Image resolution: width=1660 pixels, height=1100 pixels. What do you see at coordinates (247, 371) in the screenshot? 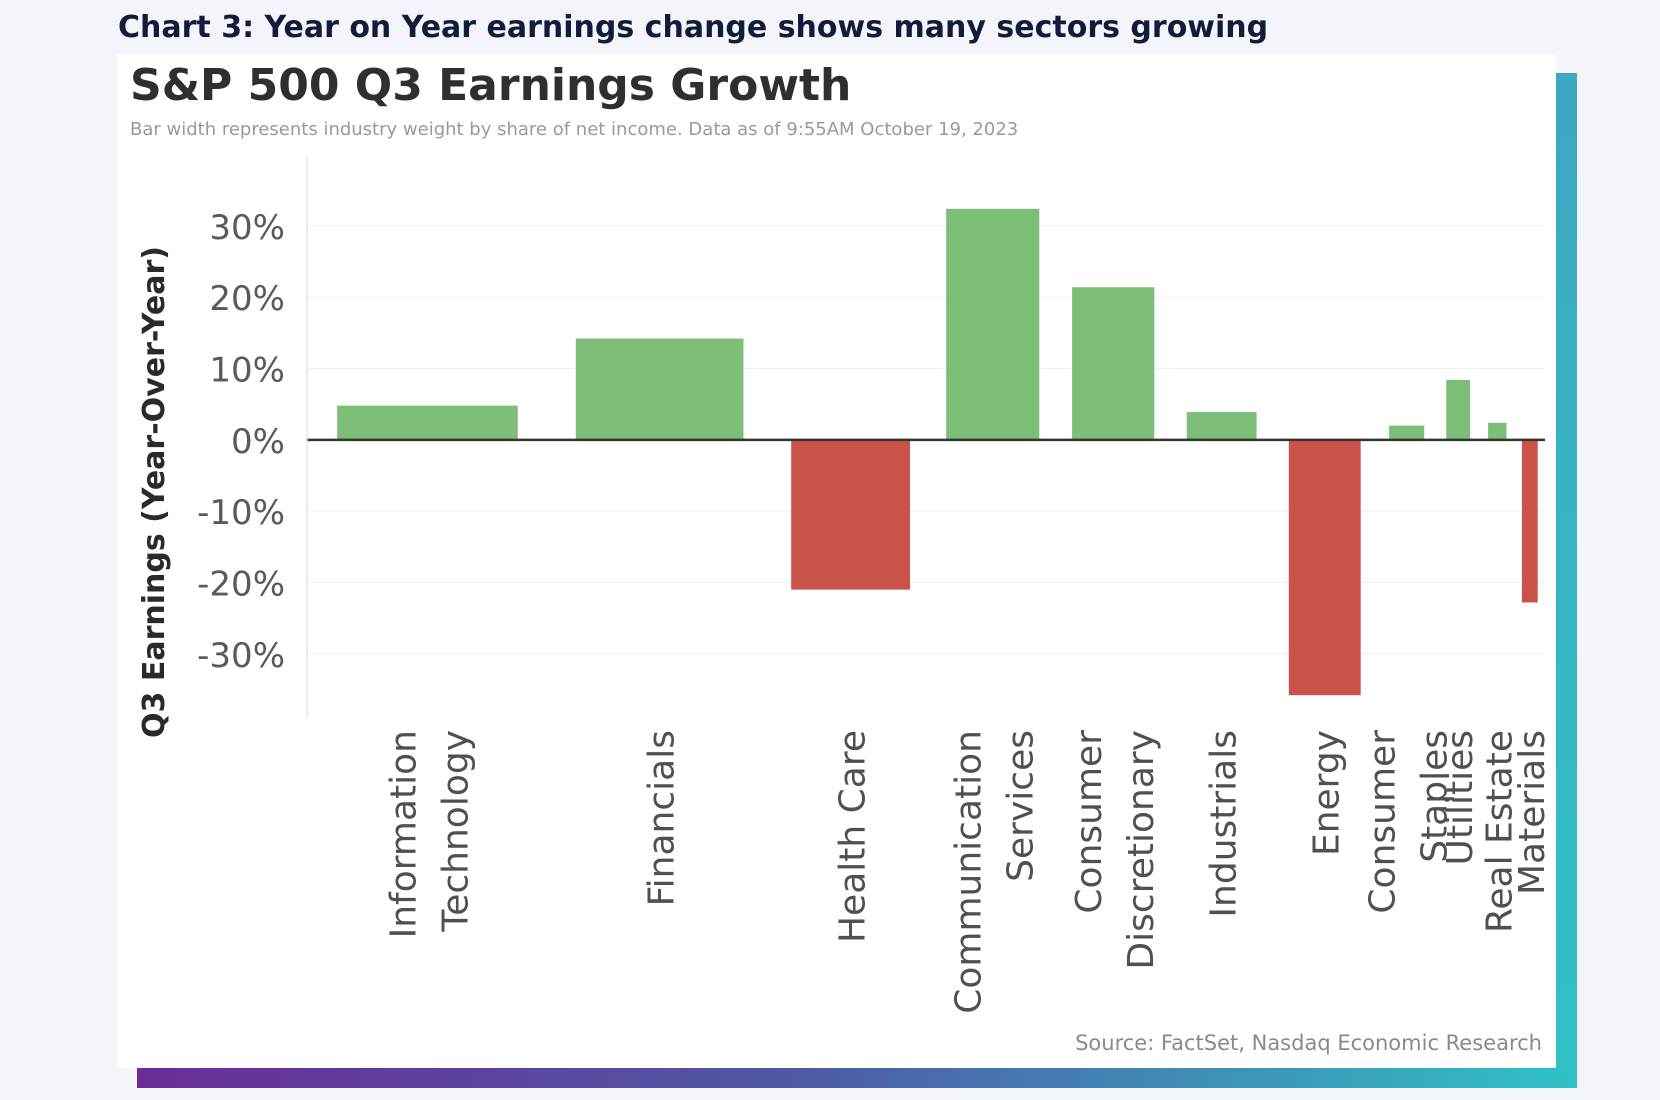
I see `y-tick-label: 10%` at bounding box center [247, 371].